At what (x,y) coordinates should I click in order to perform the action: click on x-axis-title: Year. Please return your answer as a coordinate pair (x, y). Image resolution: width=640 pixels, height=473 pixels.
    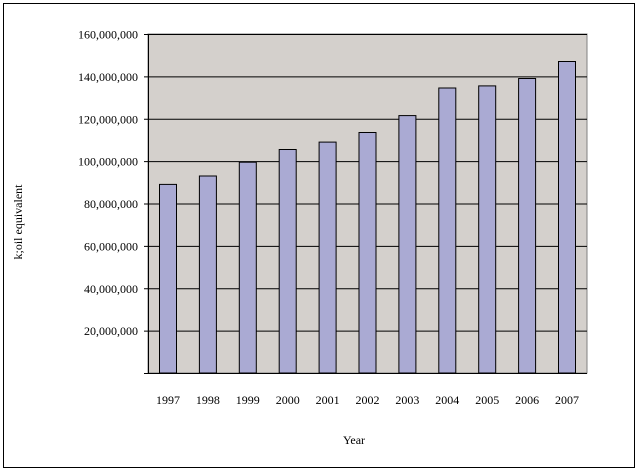
    Looking at the image, I should click on (354, 440).